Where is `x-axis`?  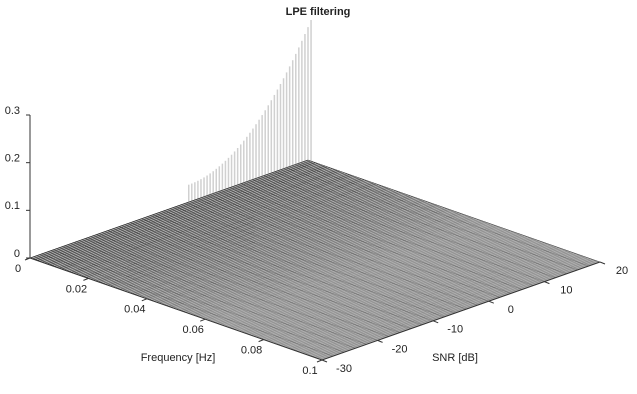 x-axis is located at coordinates (176, 309).